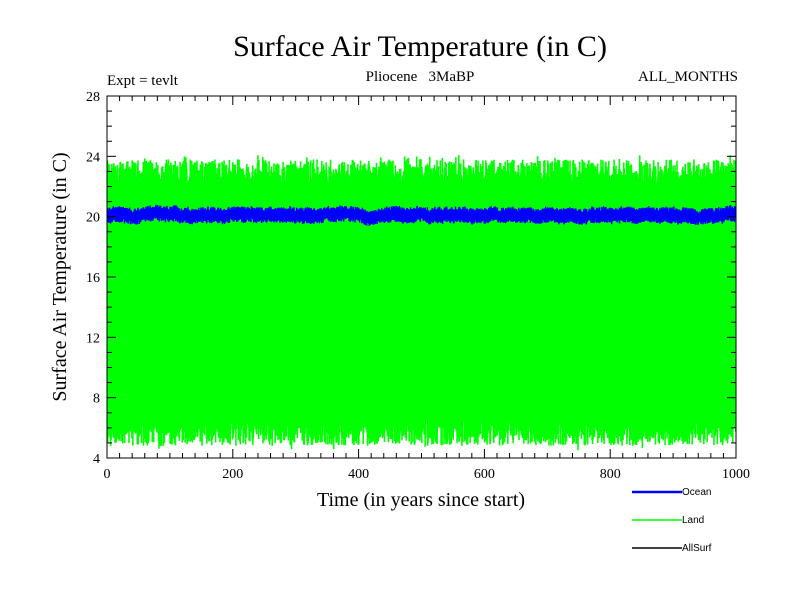  Describe the element at coordinates (688, 77) in the screenshot. I see `months-label: ALL_MONTHS` at that location.